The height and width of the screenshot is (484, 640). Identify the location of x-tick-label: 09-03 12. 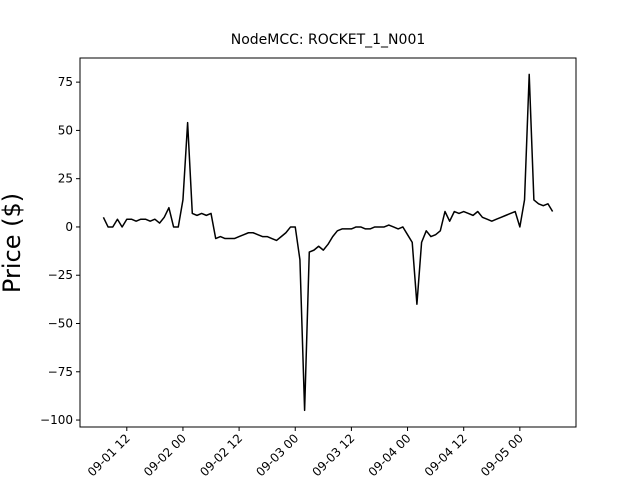
(333, 455).